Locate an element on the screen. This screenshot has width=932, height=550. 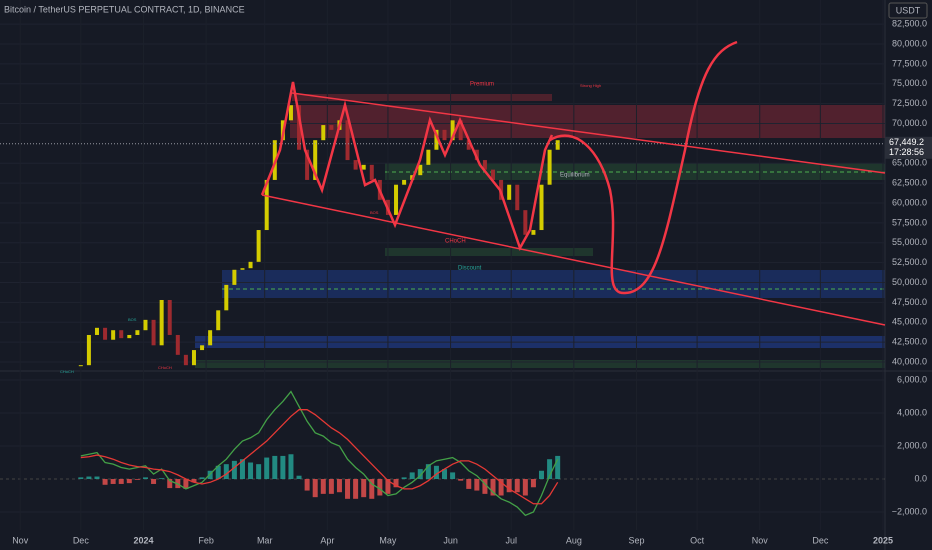
last-price-label: 67,449.2 is located at coordinates (906, 142).